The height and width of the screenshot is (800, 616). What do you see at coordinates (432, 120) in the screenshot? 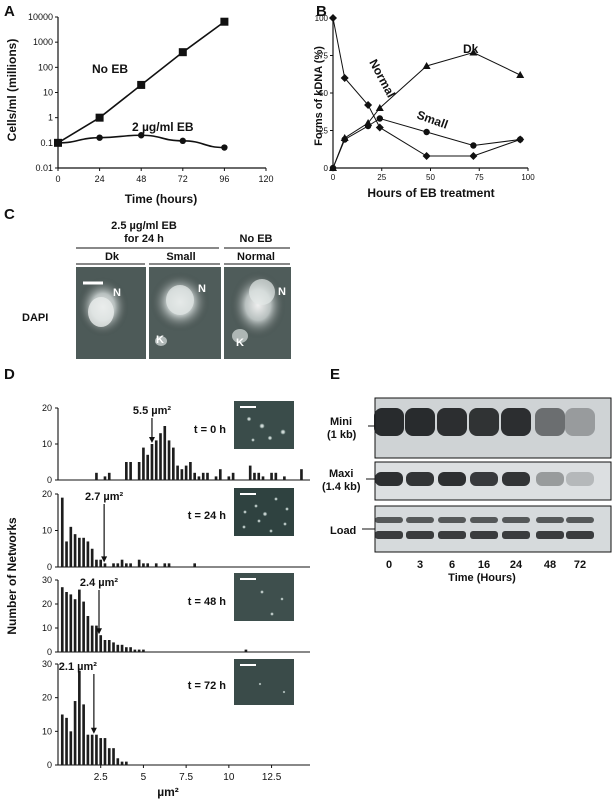
I see `label-small: Small` at bounding box center [432, 120].